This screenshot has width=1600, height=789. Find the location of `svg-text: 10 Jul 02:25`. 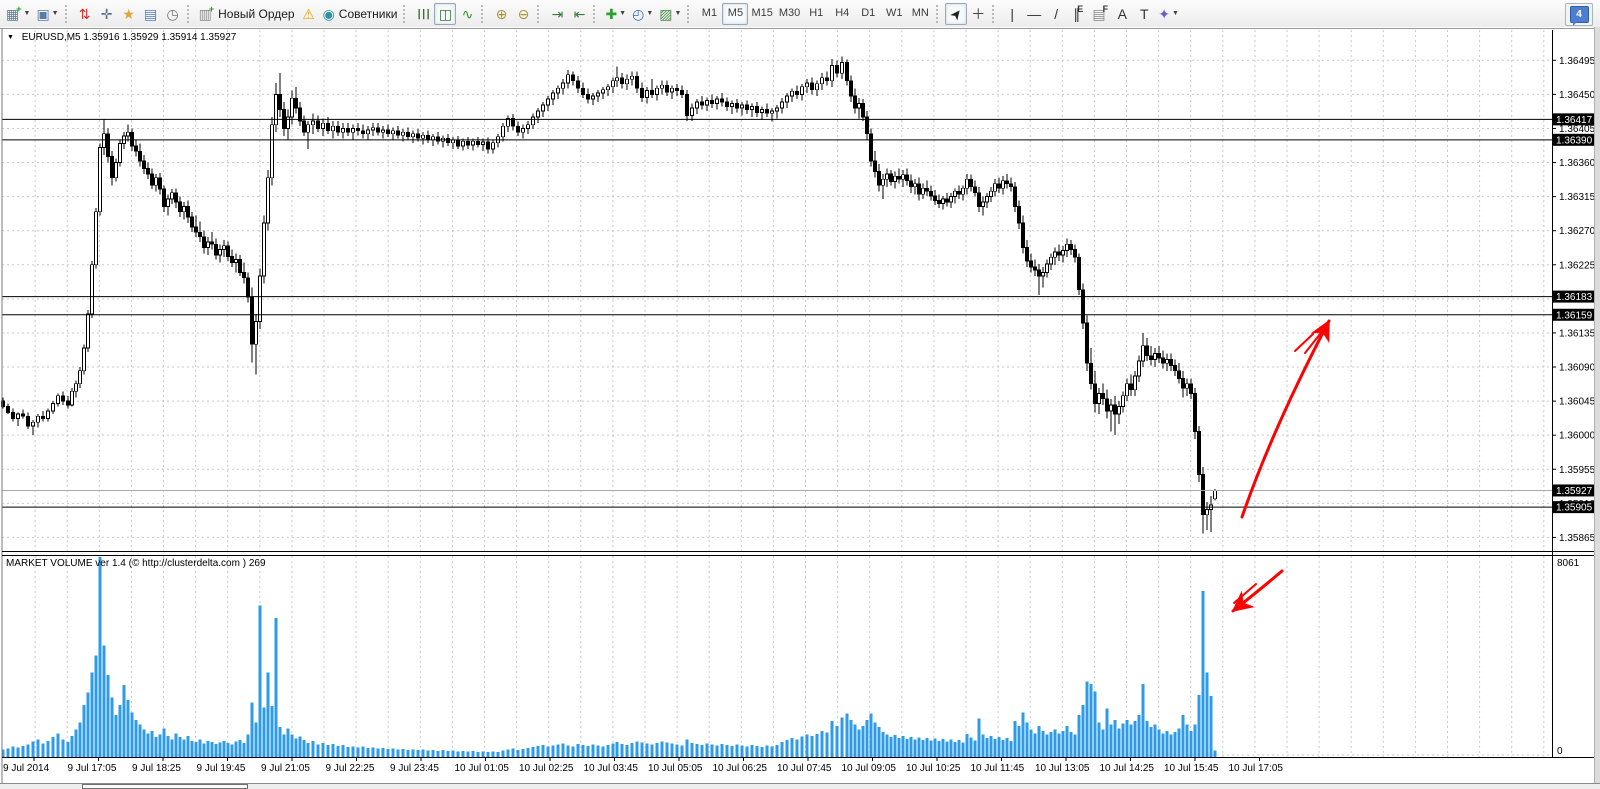

svg-text: 10 Jul 02:25 is located at coordinates (546, 768).